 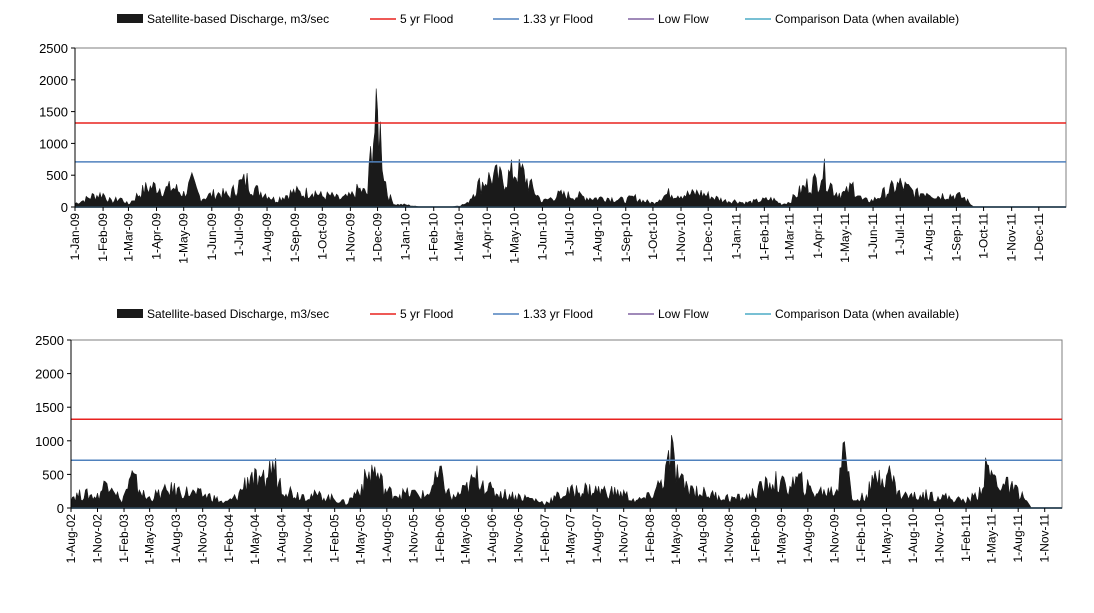 I want to click on x-tick-label: 1-Mar-09, so click(x=128, y=237).